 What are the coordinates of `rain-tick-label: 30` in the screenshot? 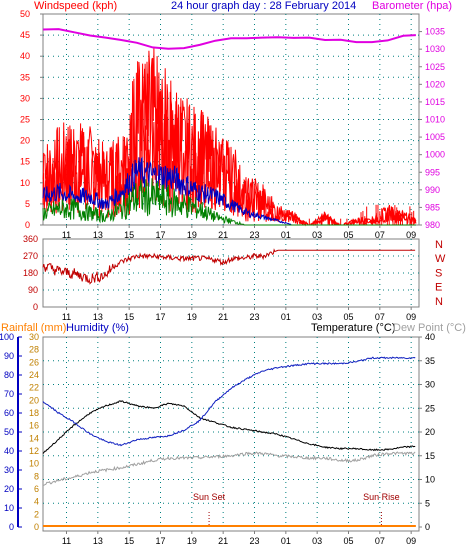 It's located at (34, 337).